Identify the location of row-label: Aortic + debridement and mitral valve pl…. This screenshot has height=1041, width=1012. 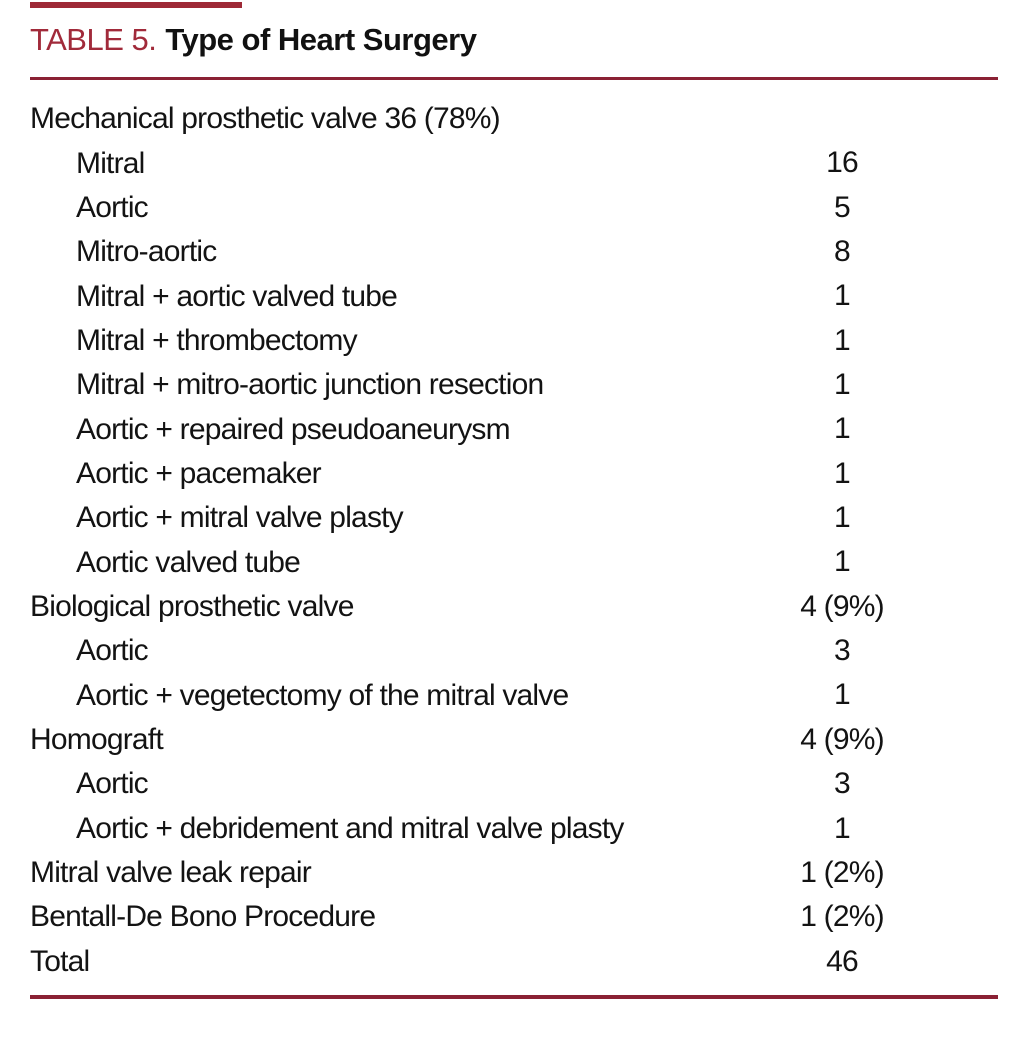
(350, 828).